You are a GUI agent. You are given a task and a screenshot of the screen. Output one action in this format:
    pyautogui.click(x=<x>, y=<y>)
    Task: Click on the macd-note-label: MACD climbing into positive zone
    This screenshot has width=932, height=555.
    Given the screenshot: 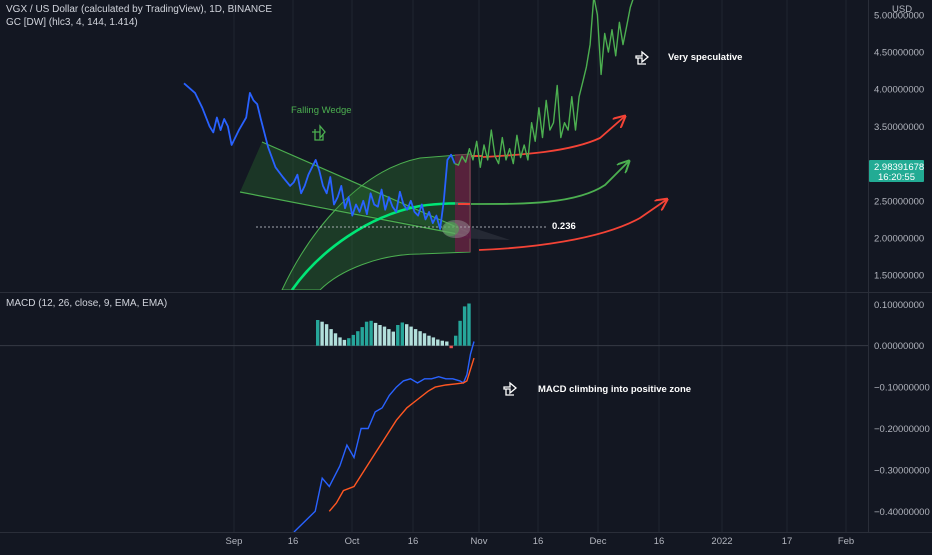 What is the action you would take?
    pyautogui.click(x=614, y=389)
    